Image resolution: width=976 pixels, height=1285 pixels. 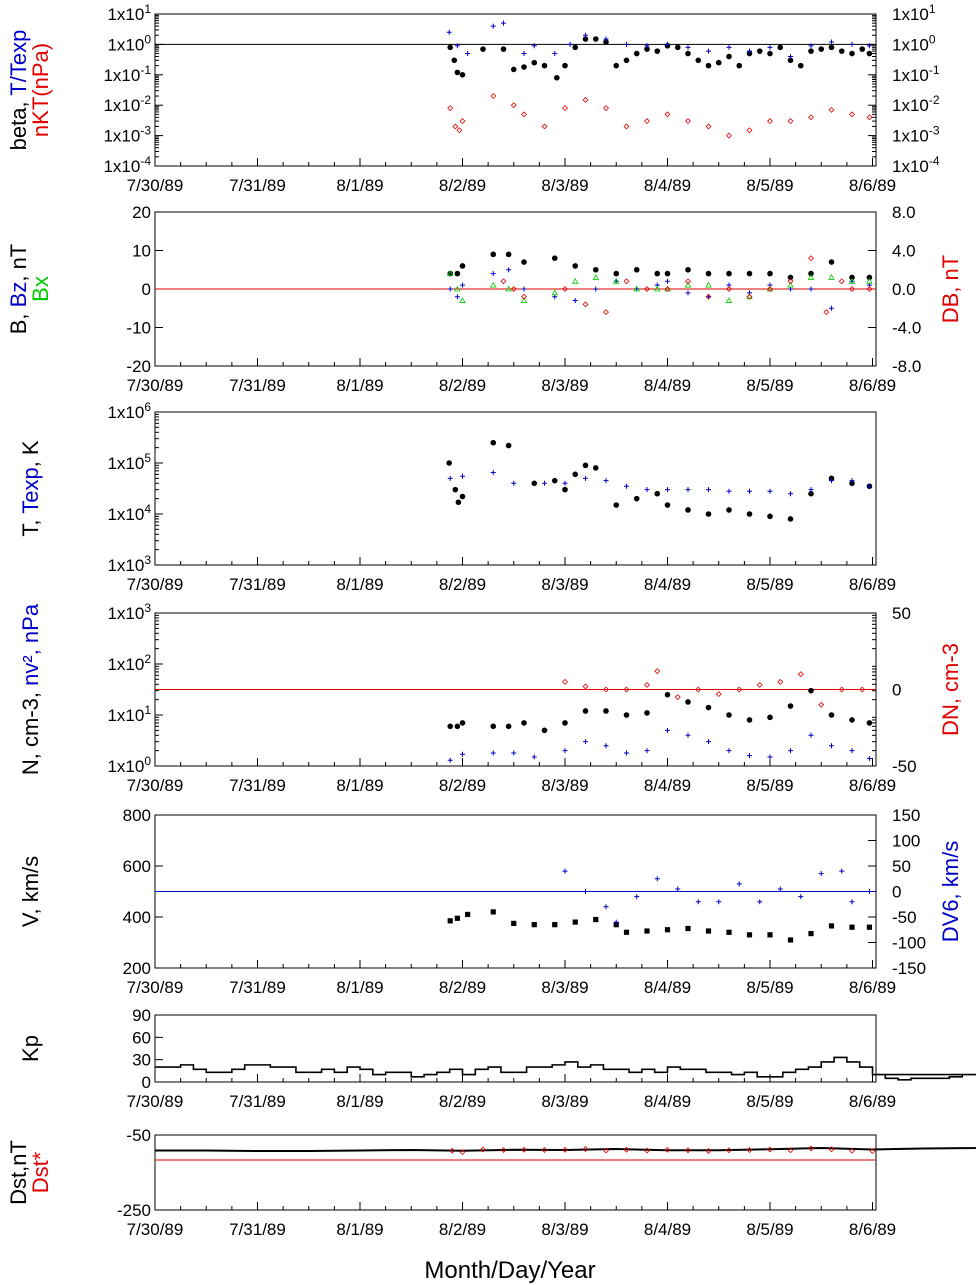 What do you see at coordinates (950, 689) in the screenshot?
I see `y2-axis-title: DN, cm-3` at bounding box center [950, 689].